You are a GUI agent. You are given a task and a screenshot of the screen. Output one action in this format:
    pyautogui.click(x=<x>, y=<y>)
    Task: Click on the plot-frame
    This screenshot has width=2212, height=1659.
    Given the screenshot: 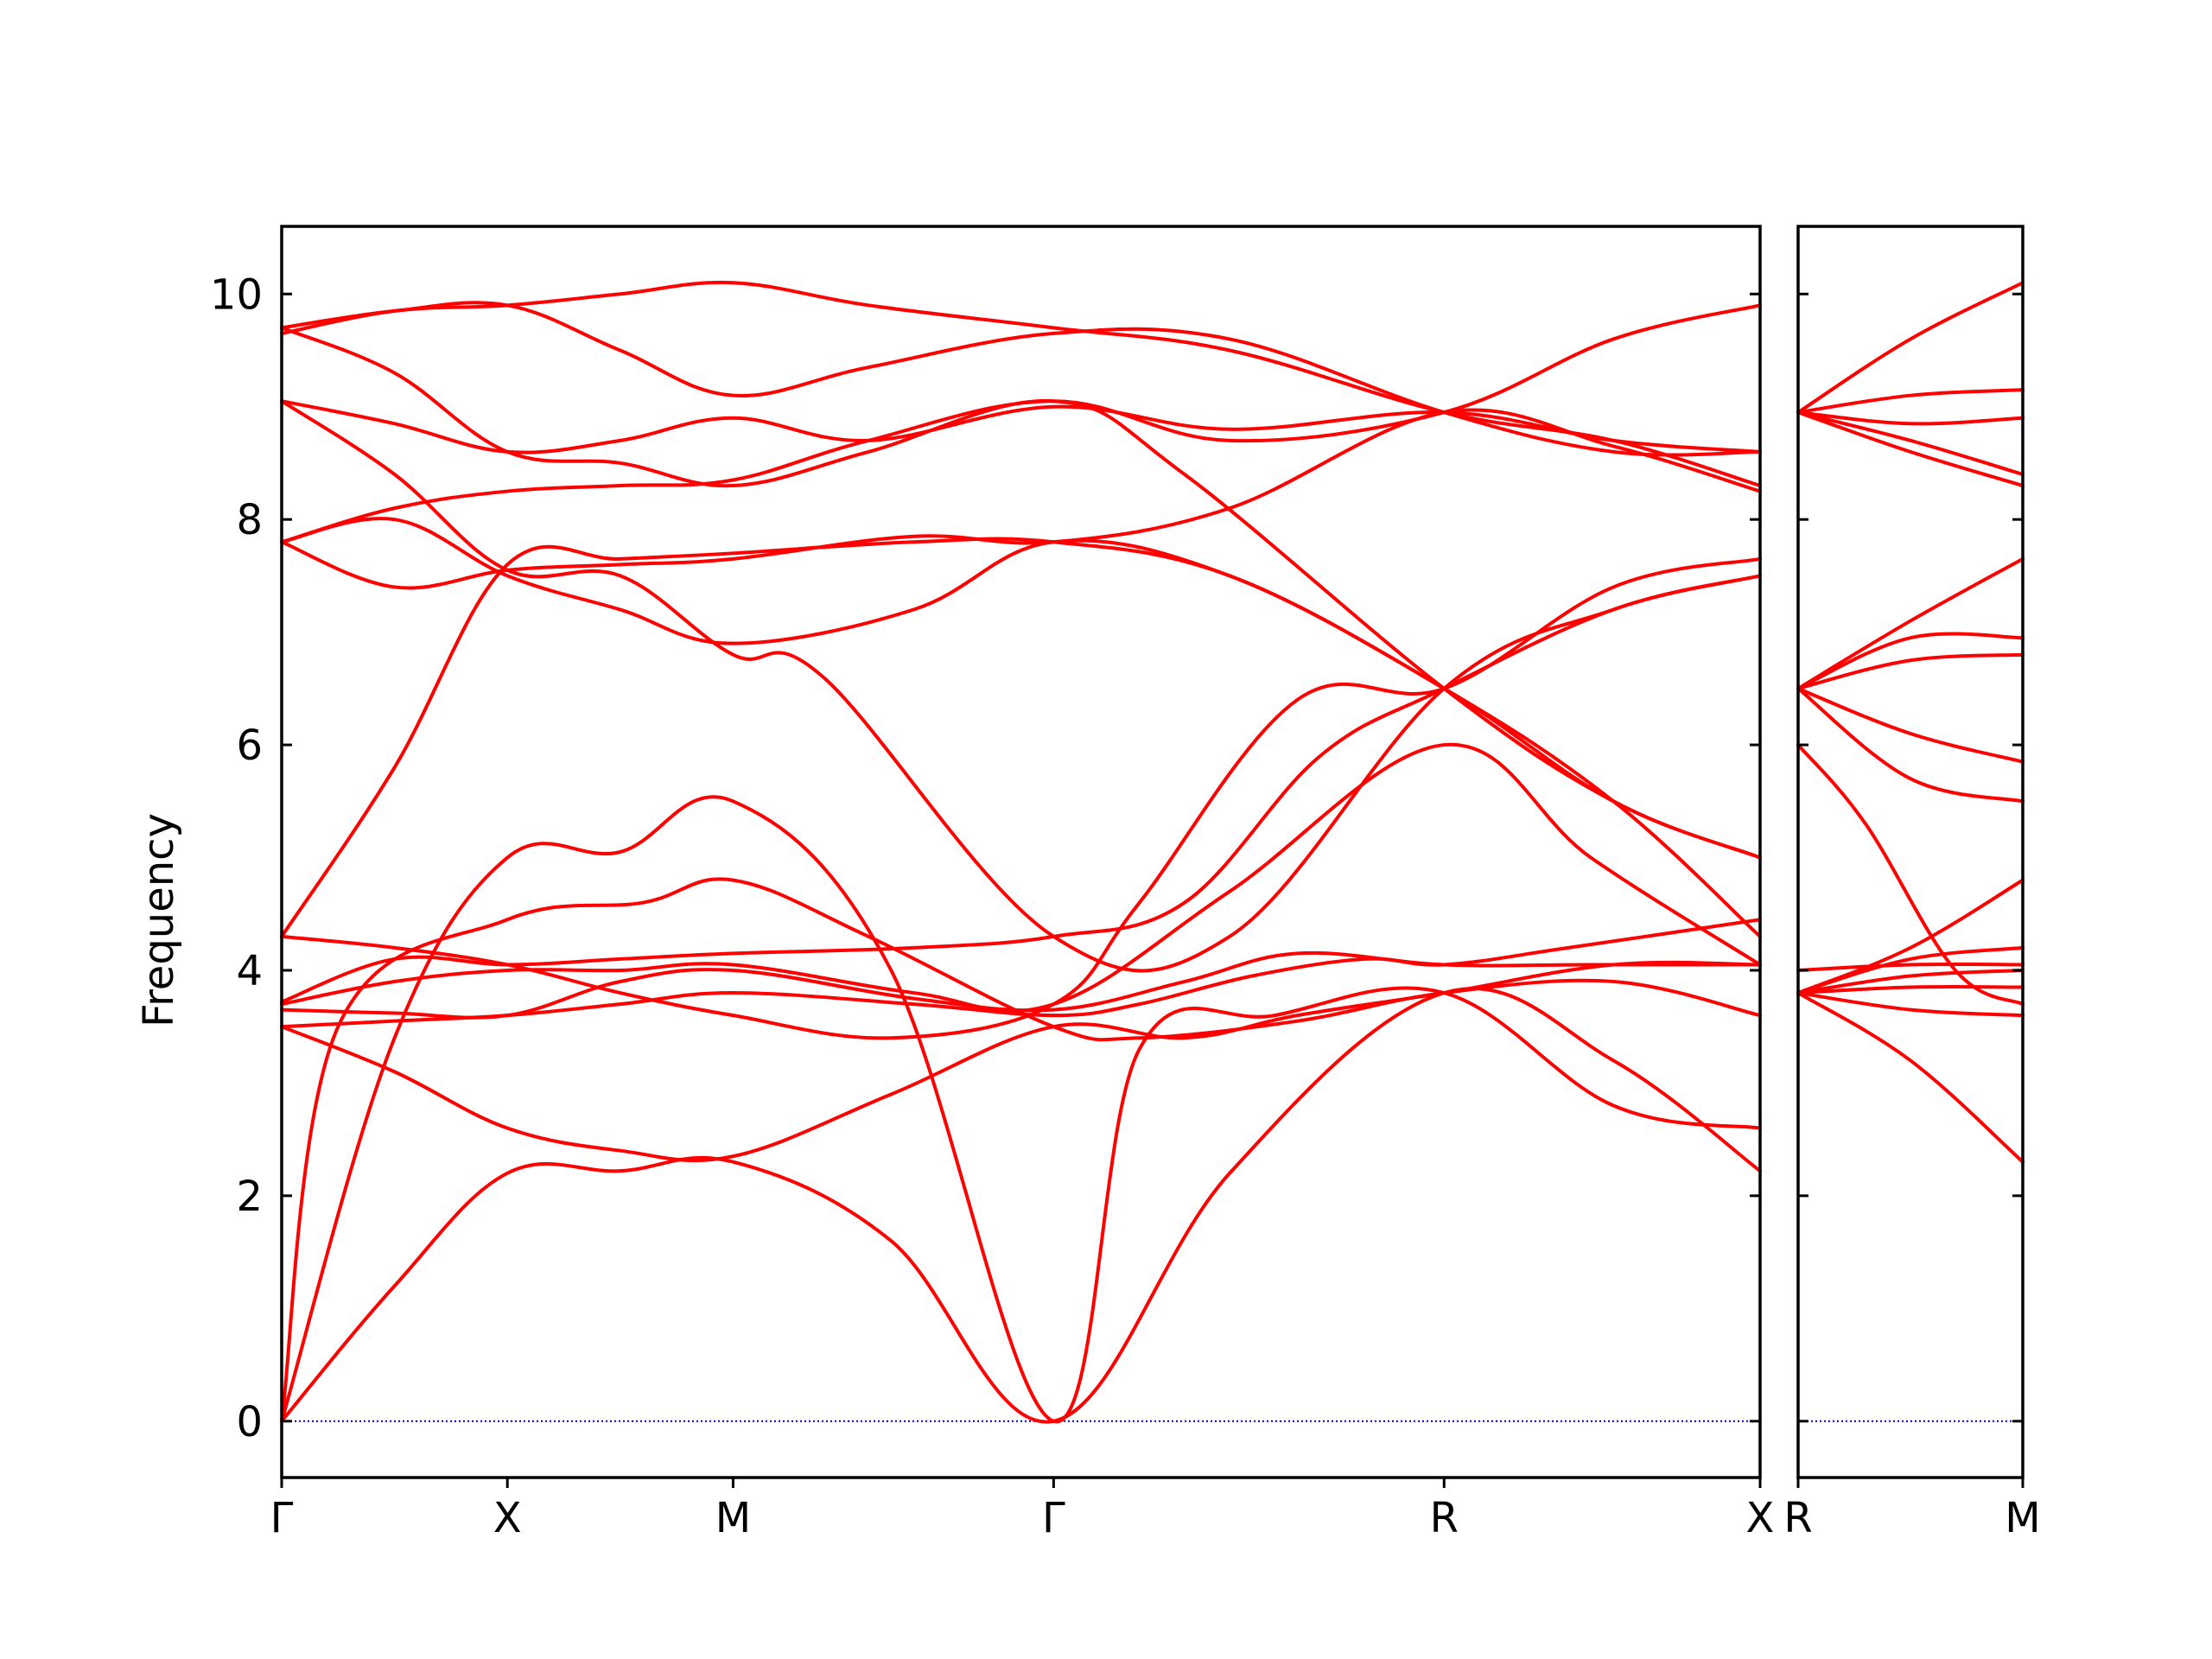 What is the action you would take?
    pyautogui.click(x=1910, y=852)
    